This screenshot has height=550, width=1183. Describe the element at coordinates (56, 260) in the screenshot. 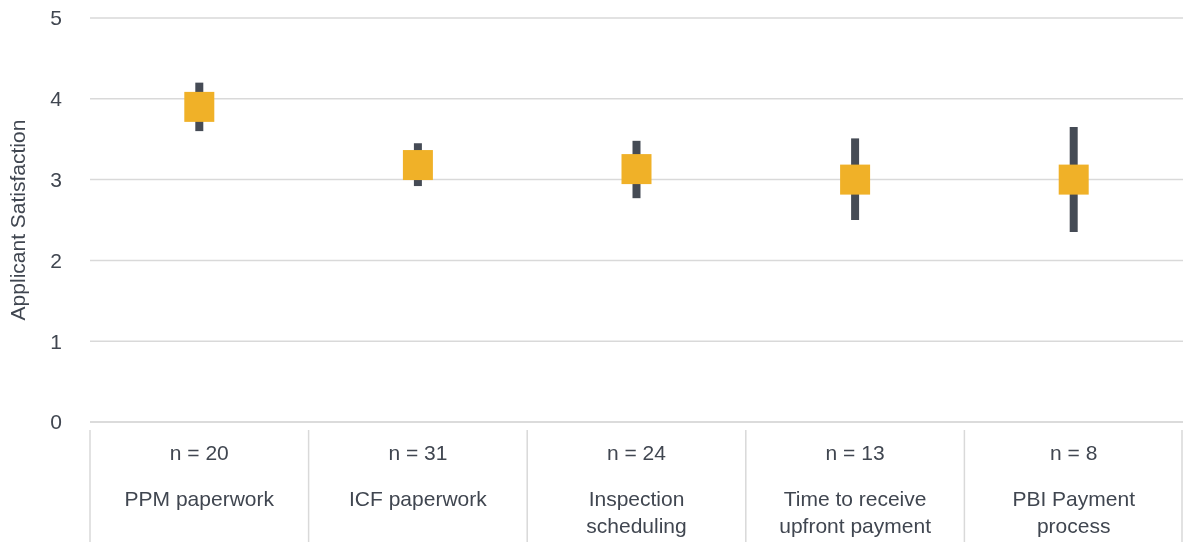

I see `y-tick-label: 2` at that location.